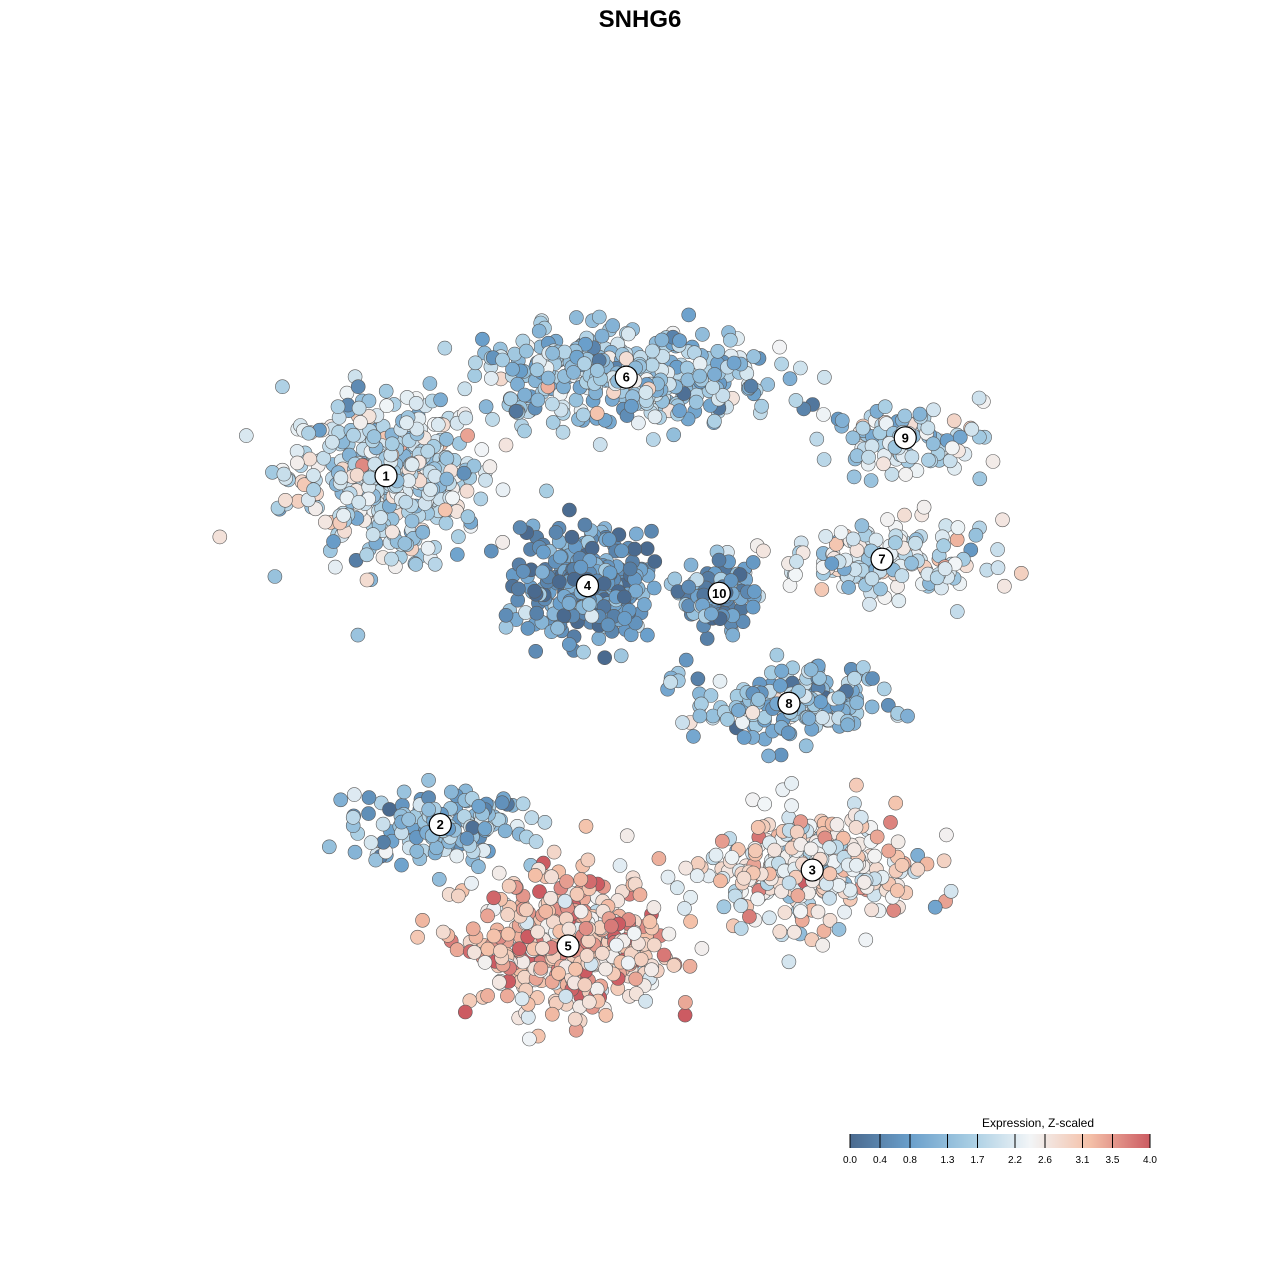 This screenshot has width=1280, height=1285. Describe the element at coordinates (440, 824) in the screenshot. I see `cluster-label-text: 2` at that location.